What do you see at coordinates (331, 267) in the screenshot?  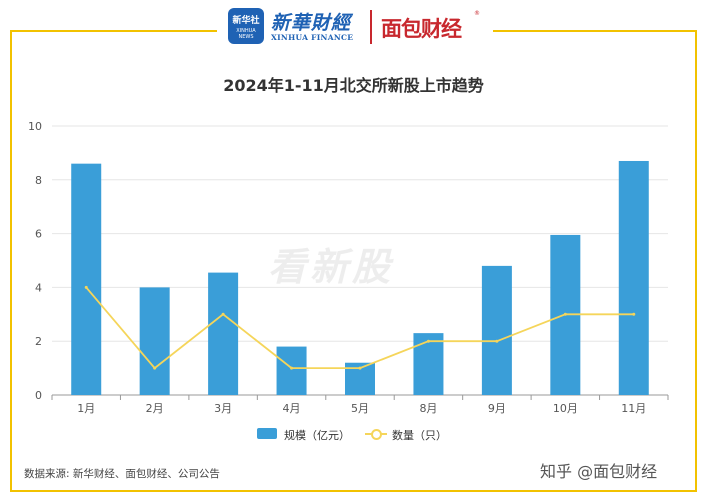 I see `watermark-text: 看新股` at bounding box center [331, 267].